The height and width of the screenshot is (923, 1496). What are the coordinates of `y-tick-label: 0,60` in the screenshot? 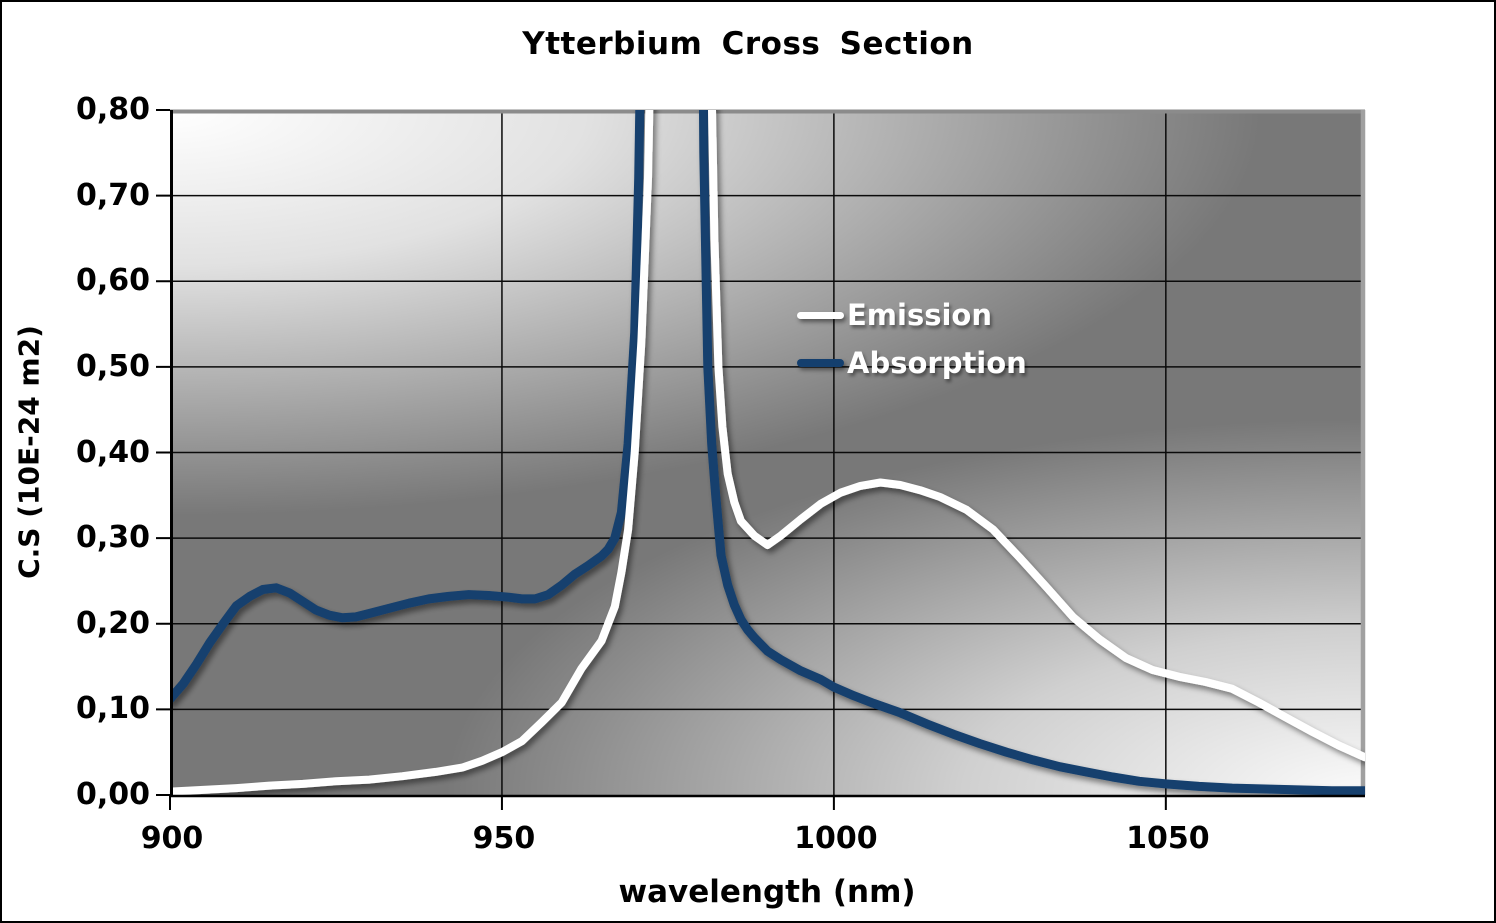 It's located at (112, 281).